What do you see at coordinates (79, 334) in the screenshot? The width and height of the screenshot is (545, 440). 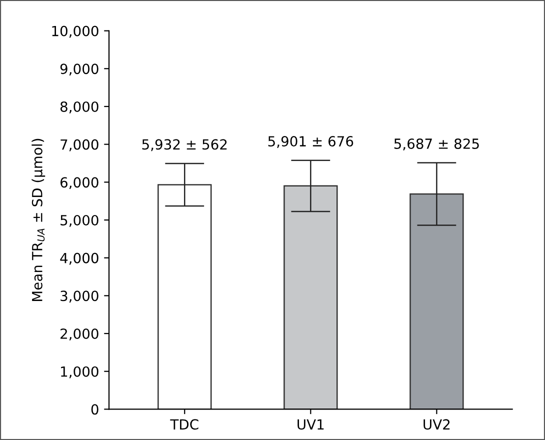 I see `y-tick-label: 2,000` at bounding box center [79, 334].